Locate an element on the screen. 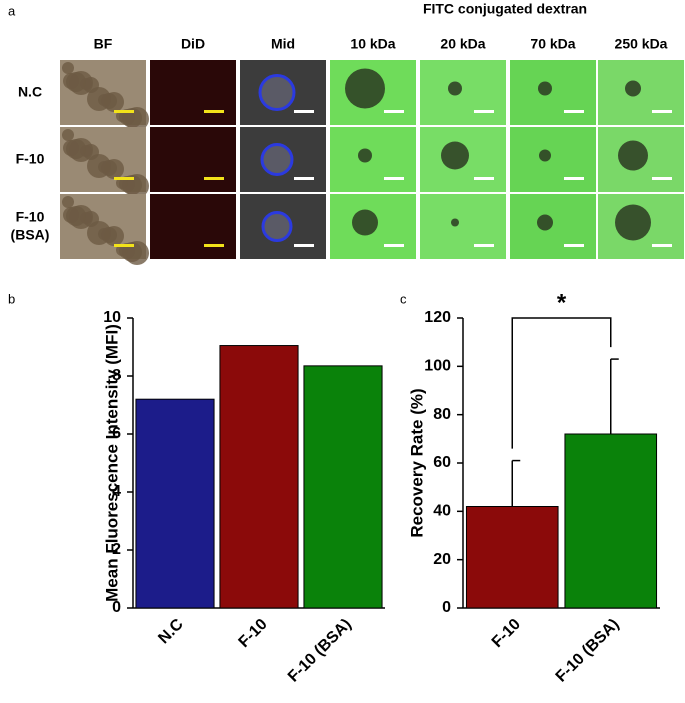  y-tick-label: 40 is located at coordinates (442, 511).